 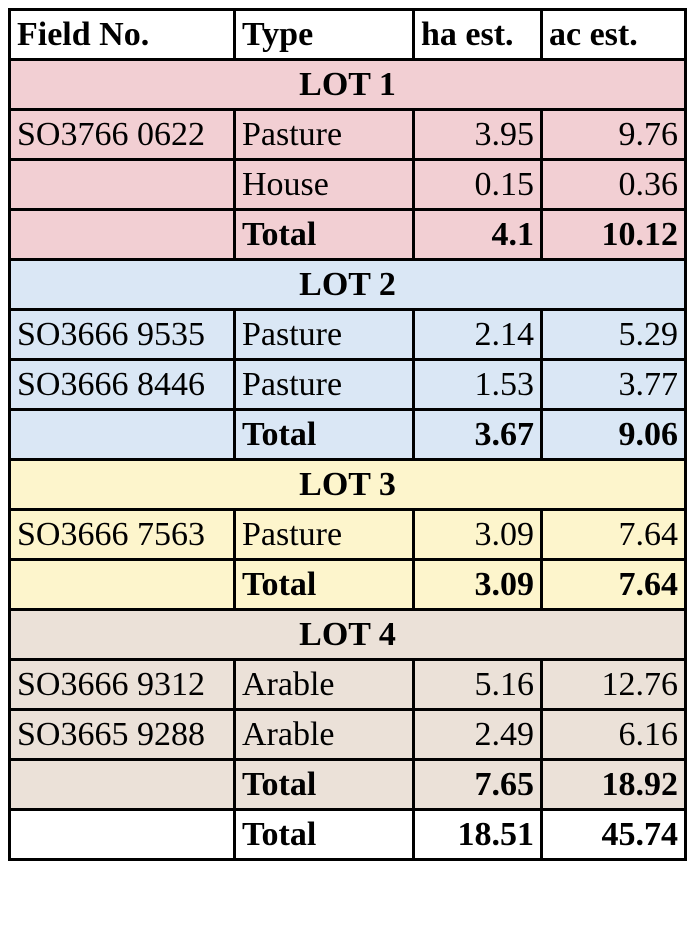 What do you see at coordinates (324, 834) in the screenshot?
I see `grand-total-label: Total` at bounding box center [324, 834].